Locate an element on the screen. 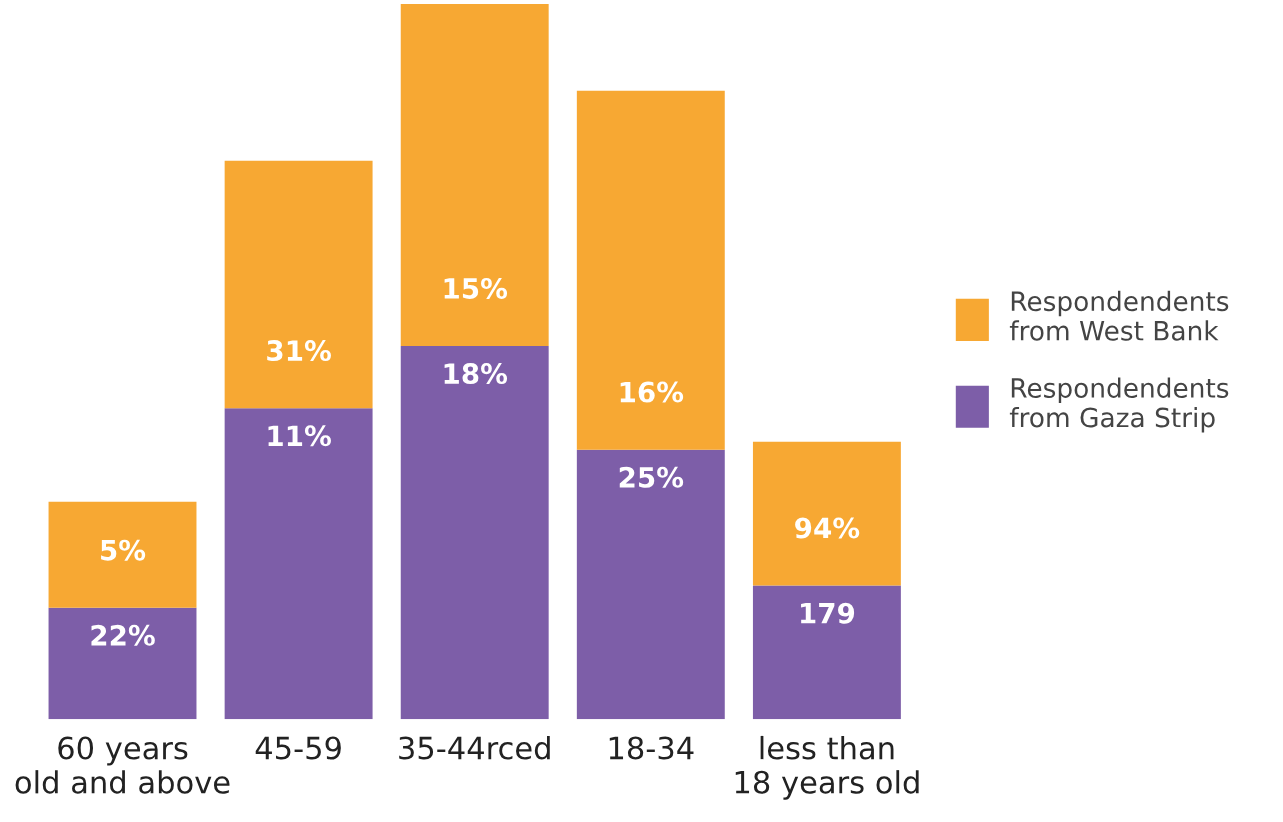 The image size is (1283, 822). annotation: 18% is located at coordinates (476, 374).